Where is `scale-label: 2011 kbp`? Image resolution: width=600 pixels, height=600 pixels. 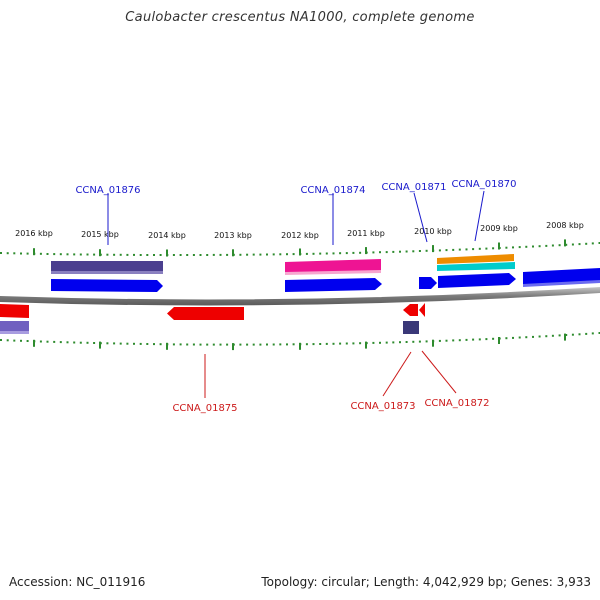
scale-label: 2011 kbp is located at coordinates (366, 233).